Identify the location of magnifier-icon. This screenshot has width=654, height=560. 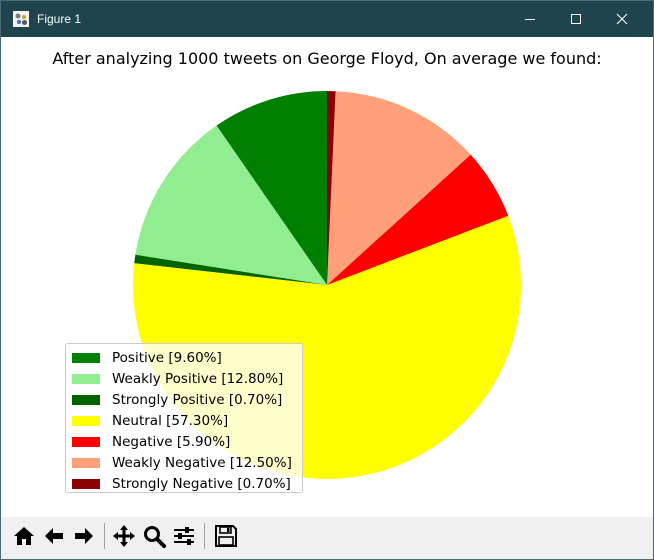
(155, 537).